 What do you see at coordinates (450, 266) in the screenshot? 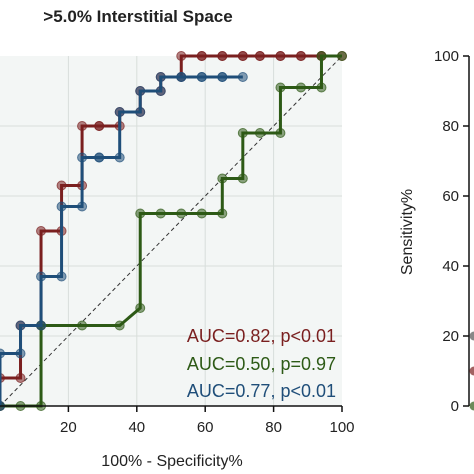
I see `y-tick-label: 40` at bounding box center [450, 266].